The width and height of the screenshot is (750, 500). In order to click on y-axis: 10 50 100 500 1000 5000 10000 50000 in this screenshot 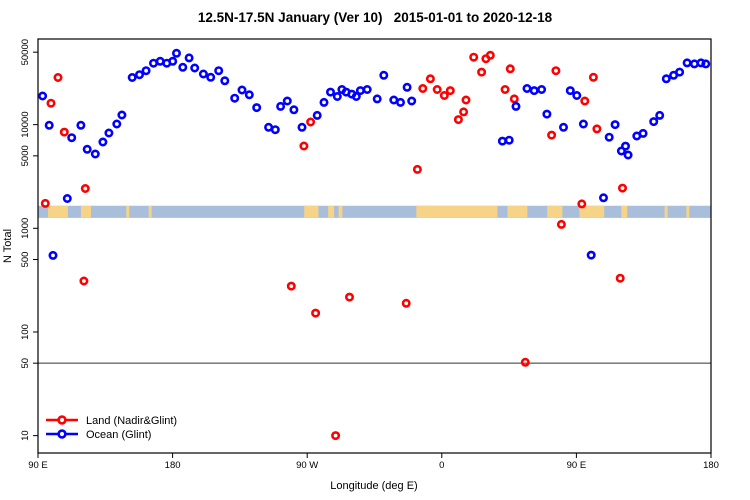, I will do `click(29, 240)`.